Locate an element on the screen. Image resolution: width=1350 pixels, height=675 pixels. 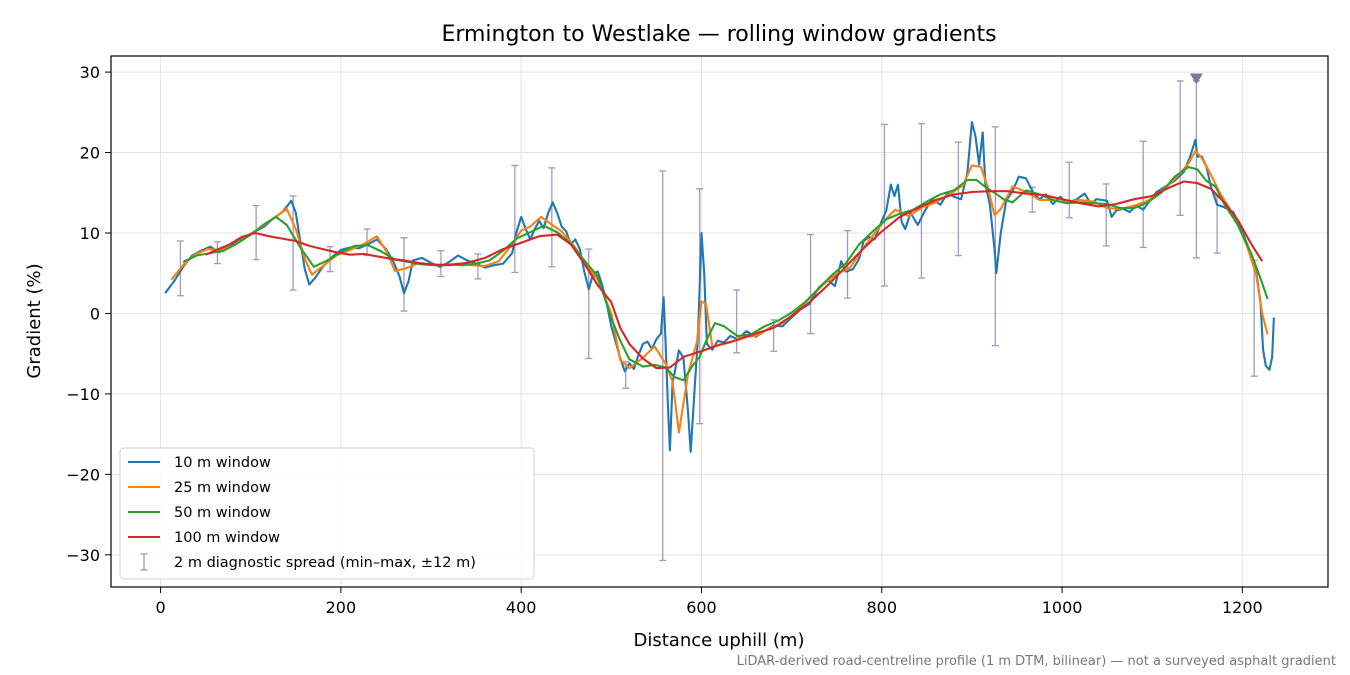
x-tick-label: 800 is located at coordinates (881, 607).